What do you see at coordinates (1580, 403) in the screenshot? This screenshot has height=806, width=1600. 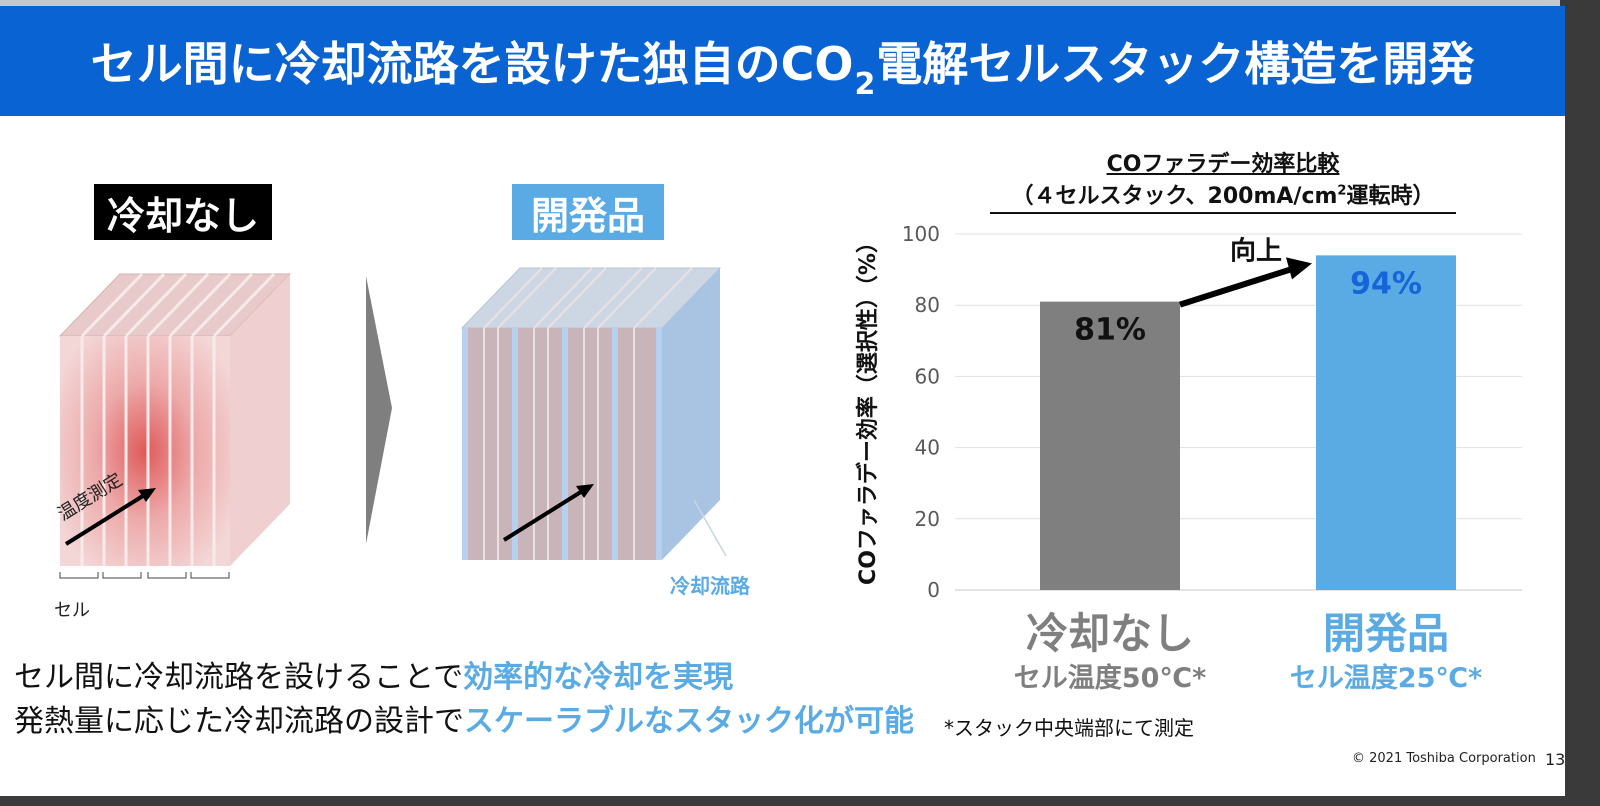 I see `window-frame-right` at bounding box center [1580, 403].